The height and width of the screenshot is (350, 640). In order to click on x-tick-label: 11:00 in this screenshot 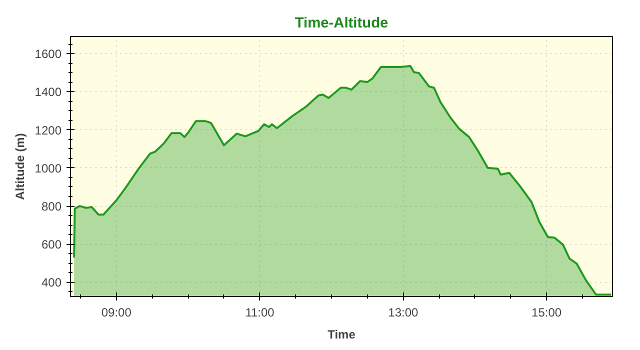, I will do `click(260, 313)`.